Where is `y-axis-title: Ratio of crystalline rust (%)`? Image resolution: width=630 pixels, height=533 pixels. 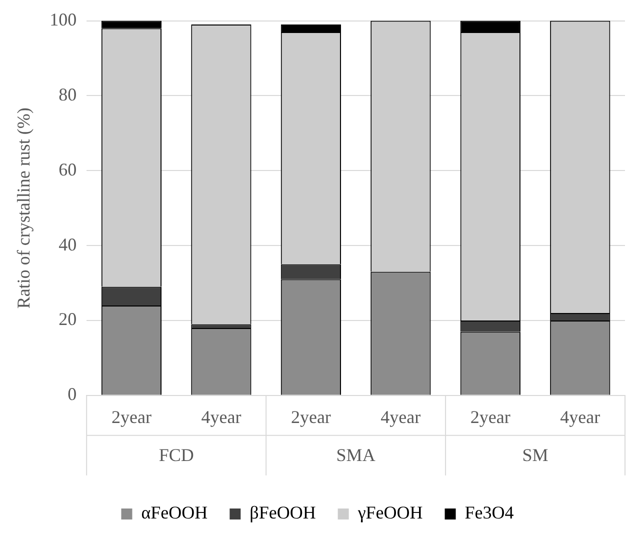 y-axis-title: Ratio of crystalline rust (%) is located at coordinates (24, 208).